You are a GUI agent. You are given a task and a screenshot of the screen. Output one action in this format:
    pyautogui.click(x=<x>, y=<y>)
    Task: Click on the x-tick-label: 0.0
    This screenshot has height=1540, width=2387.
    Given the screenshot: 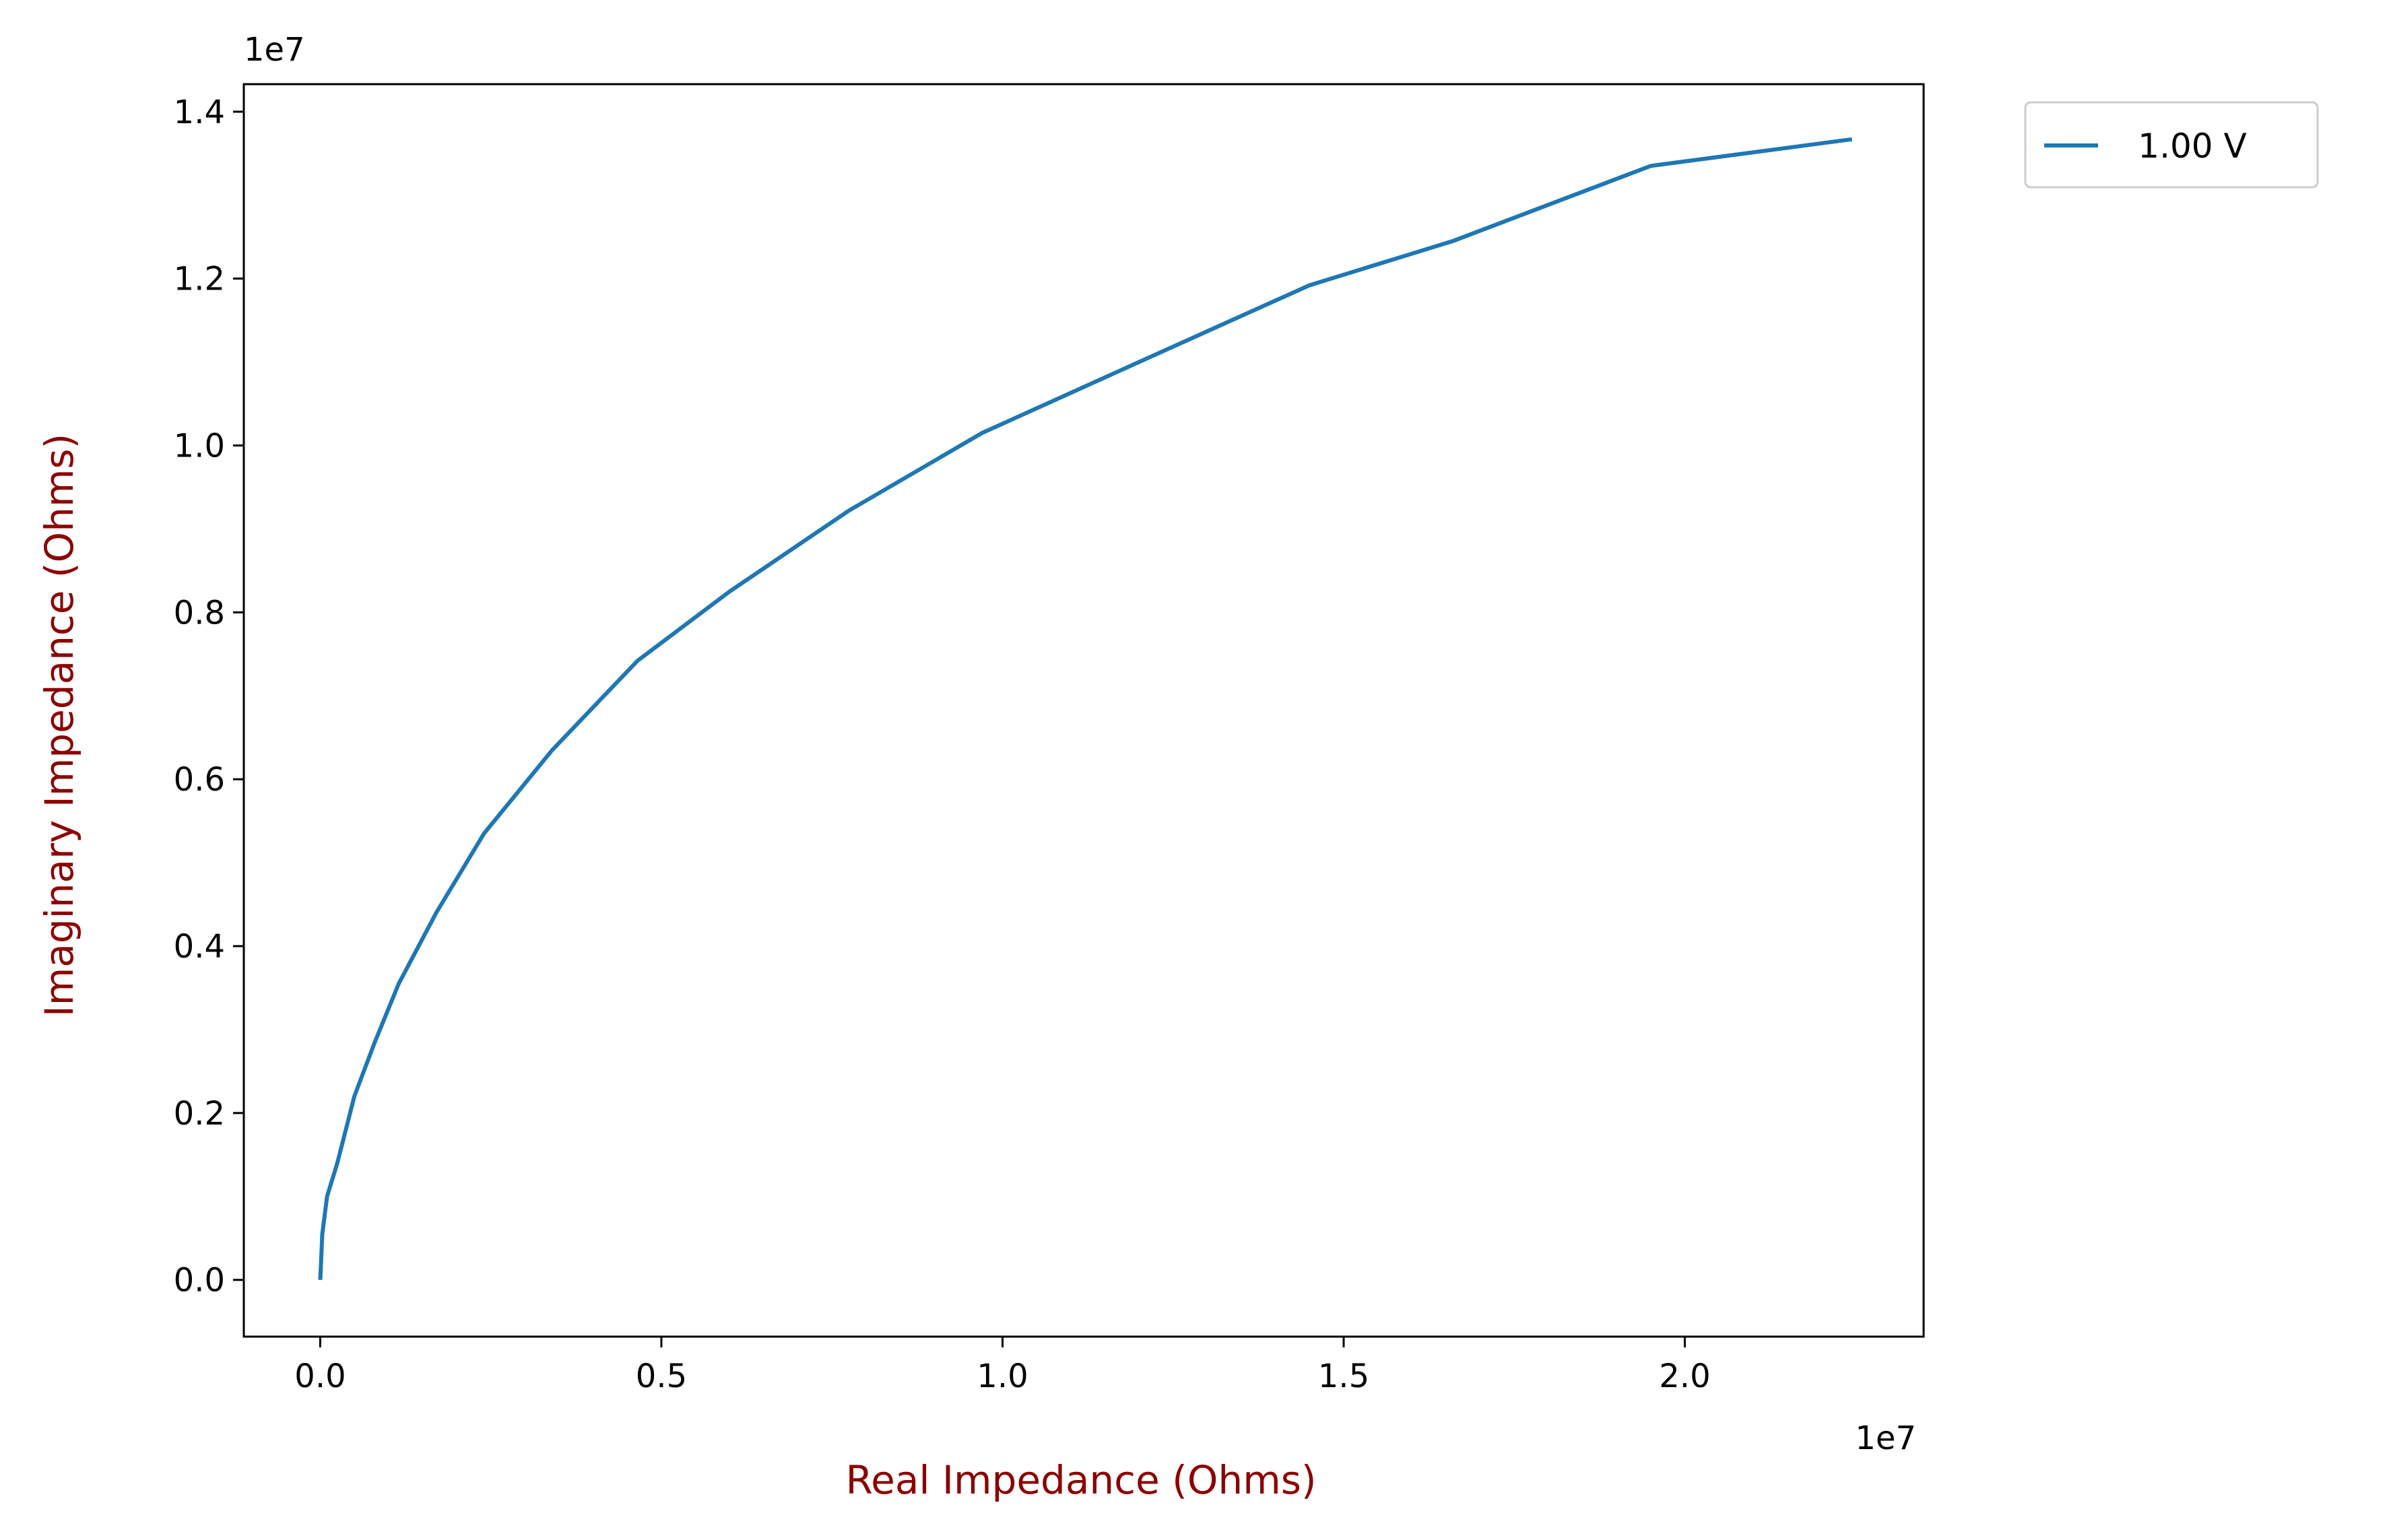 What is the action you would take?
    pyautogui.click(x=320, y=1376)
    